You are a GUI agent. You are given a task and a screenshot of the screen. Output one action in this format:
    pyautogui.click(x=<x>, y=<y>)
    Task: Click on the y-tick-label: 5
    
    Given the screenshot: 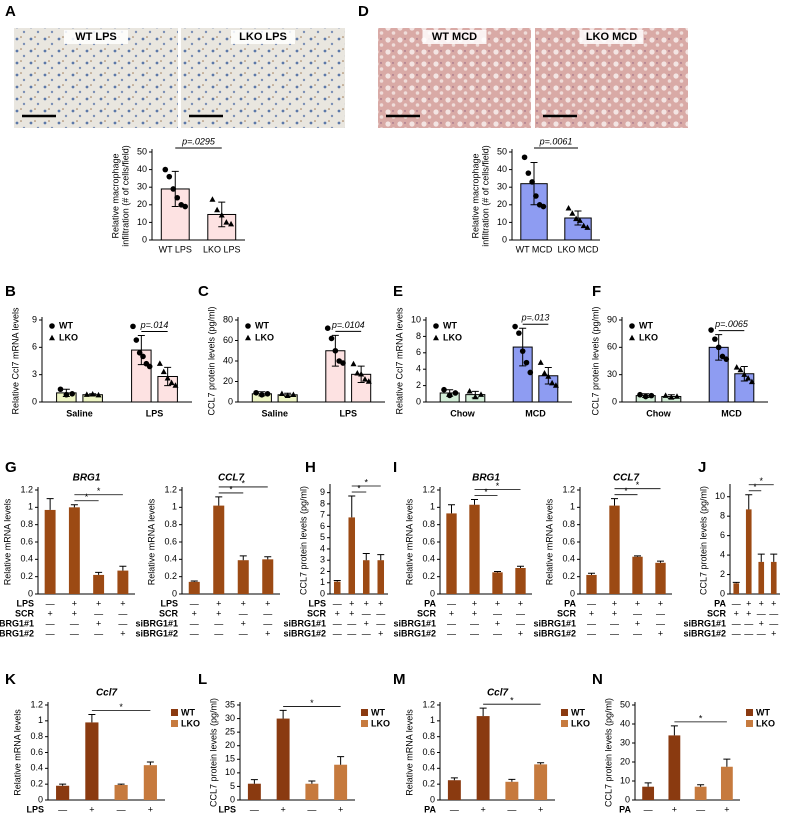 What is the action you would take?
    pyautogui.click(x=232, y=786)
    